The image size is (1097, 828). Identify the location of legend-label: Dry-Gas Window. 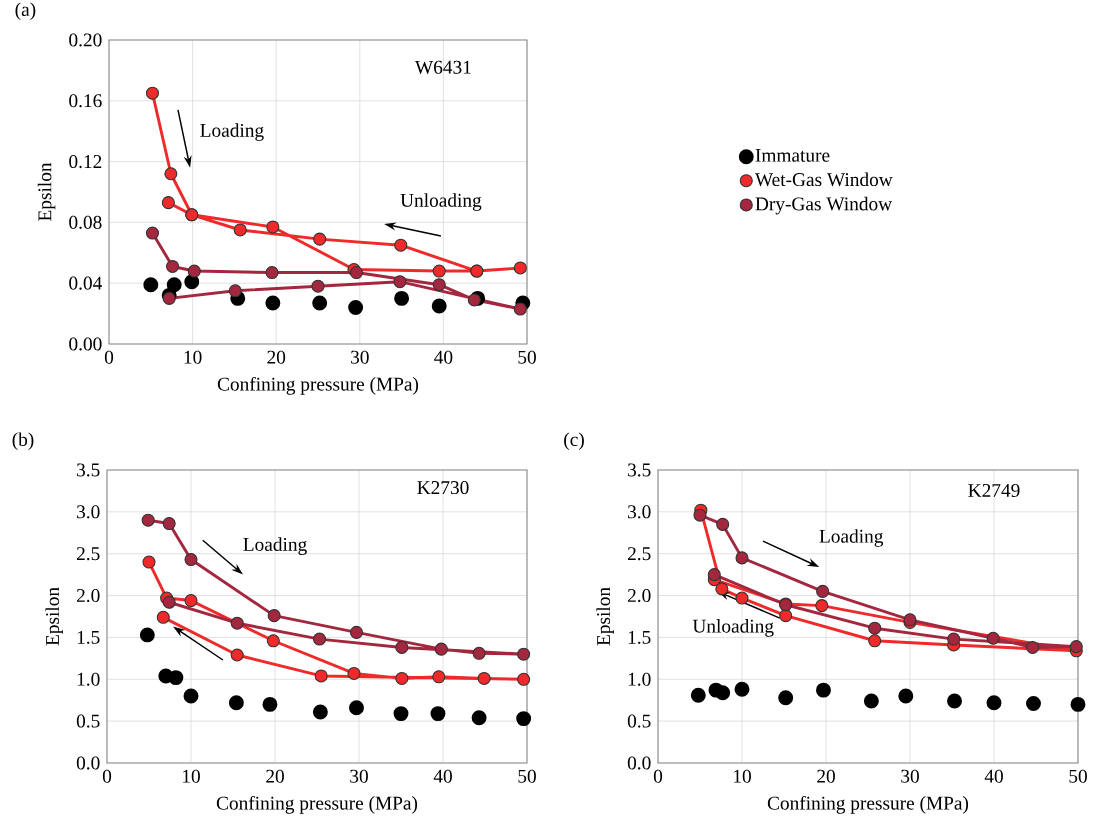
(824, 205).